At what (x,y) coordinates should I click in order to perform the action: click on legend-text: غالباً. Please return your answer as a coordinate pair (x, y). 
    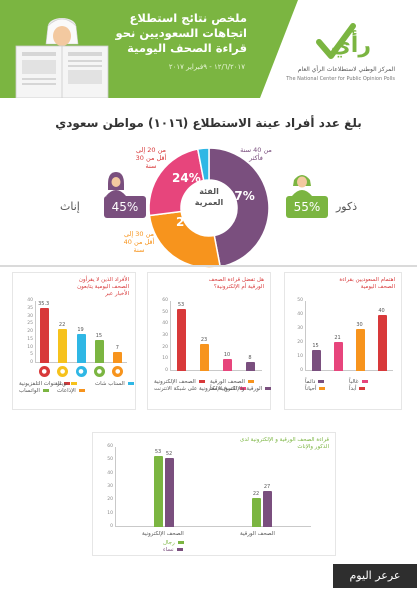
    Looking at the image, I should click on (354, 382).